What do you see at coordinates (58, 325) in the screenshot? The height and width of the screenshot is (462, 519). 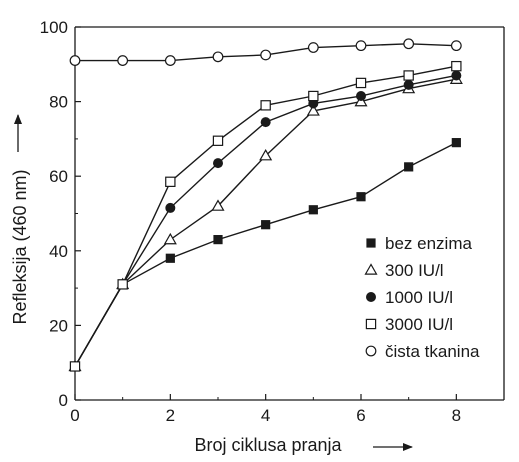 I see `y-tick-label: 20` at bounding box center [58, 325].